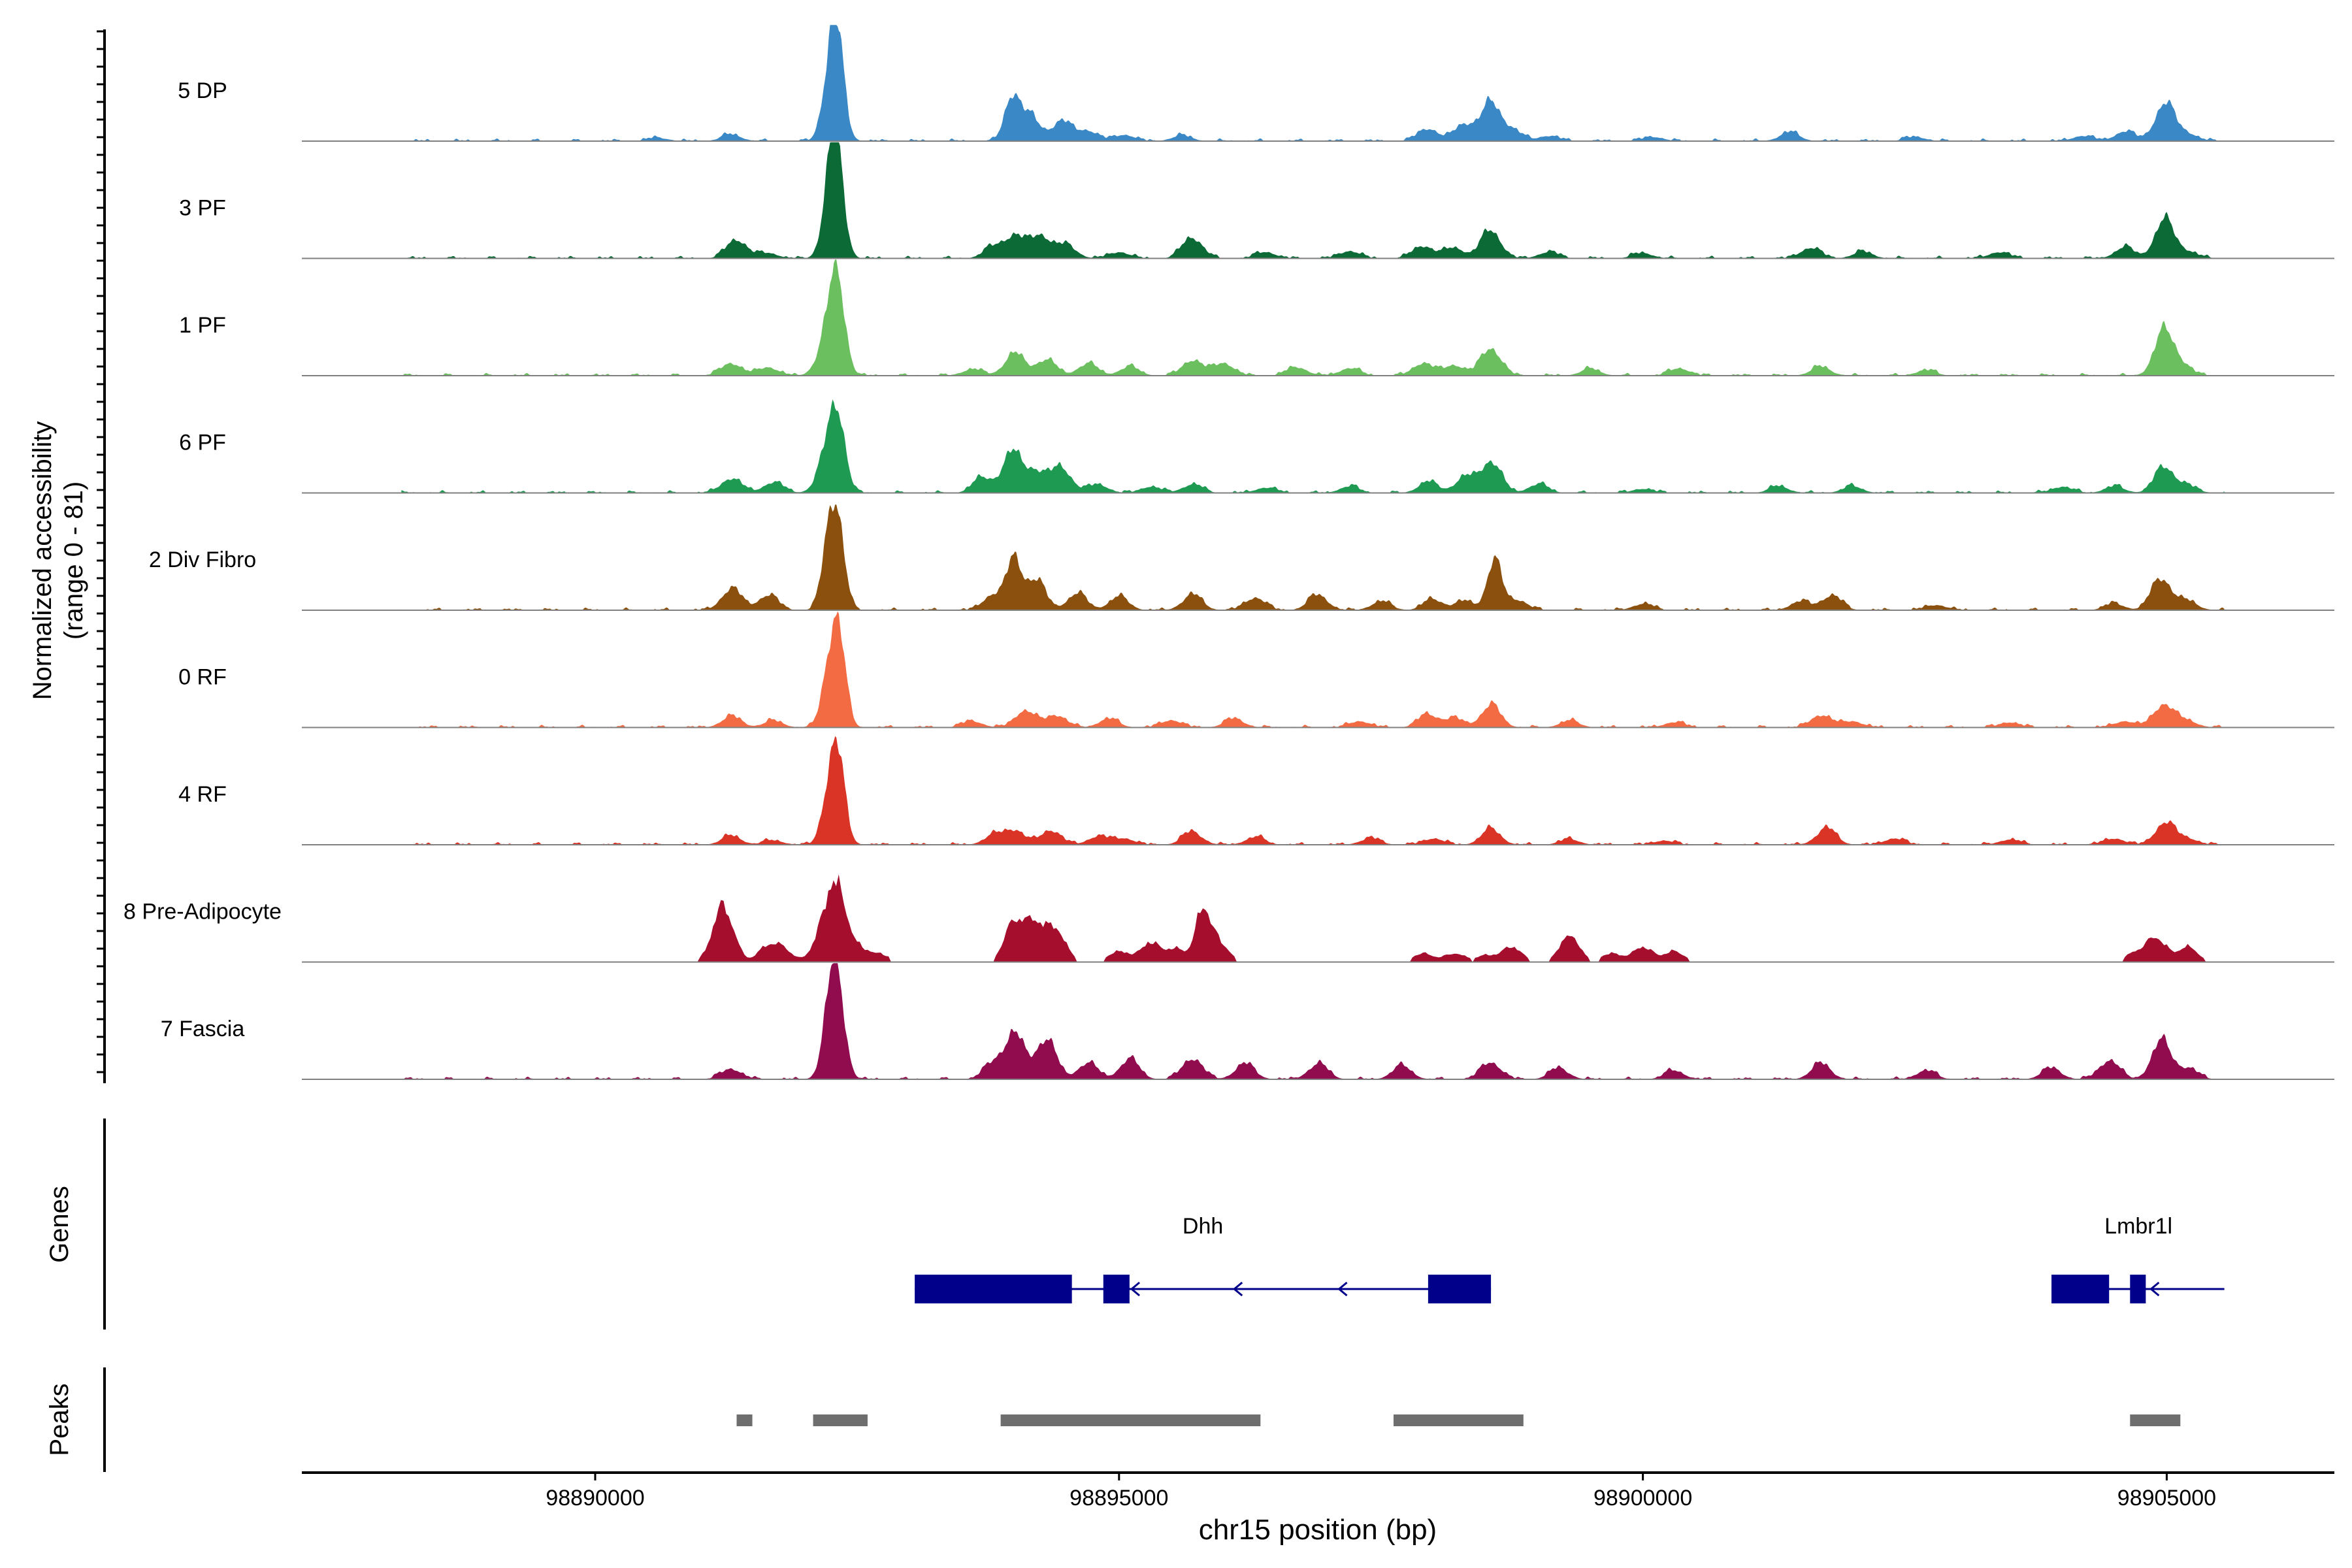 The image size is (2352, 1568). What do you see at coordinates (1119, 1498) in the screenshot?
I see `x-tick-label: 98895000` at bounding box center [1119, 1498].